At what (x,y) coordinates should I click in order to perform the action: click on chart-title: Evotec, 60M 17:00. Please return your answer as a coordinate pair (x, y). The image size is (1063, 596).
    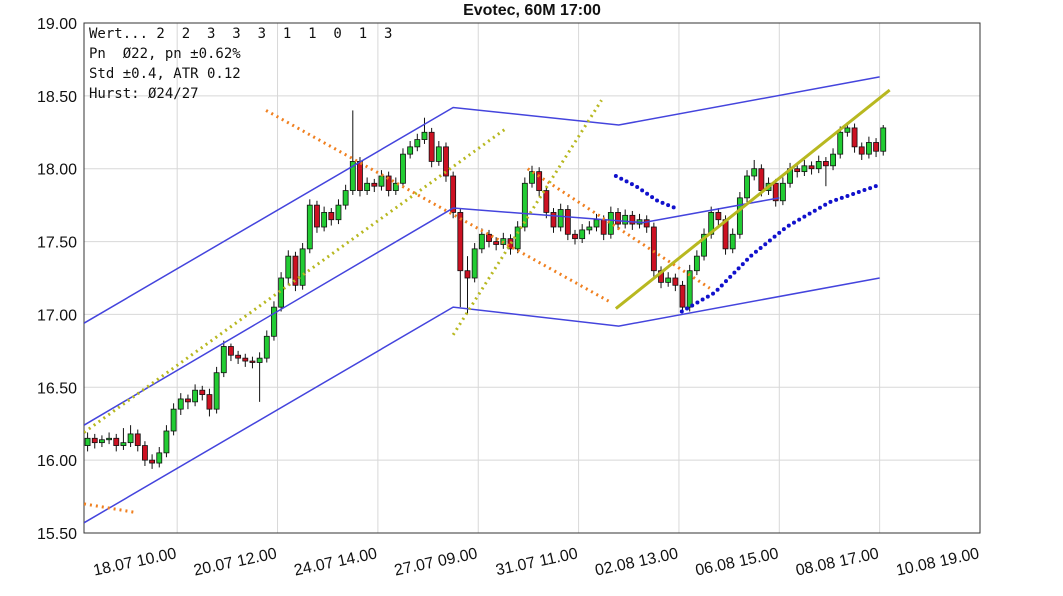
    Looking at the image, I should click on (532, 10).